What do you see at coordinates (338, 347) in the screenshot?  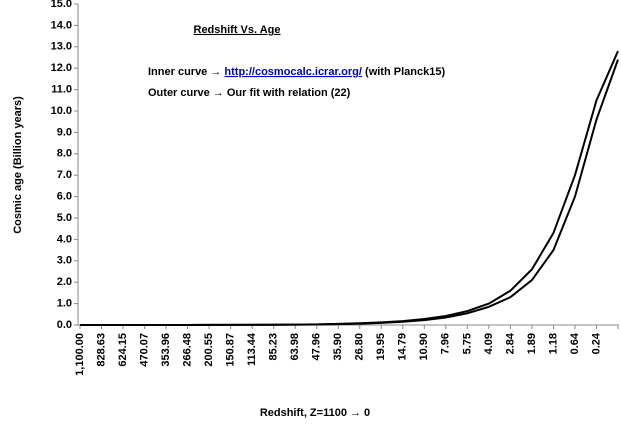 I see `x-tick-label: 35.90` at bounding box center [338, 347].